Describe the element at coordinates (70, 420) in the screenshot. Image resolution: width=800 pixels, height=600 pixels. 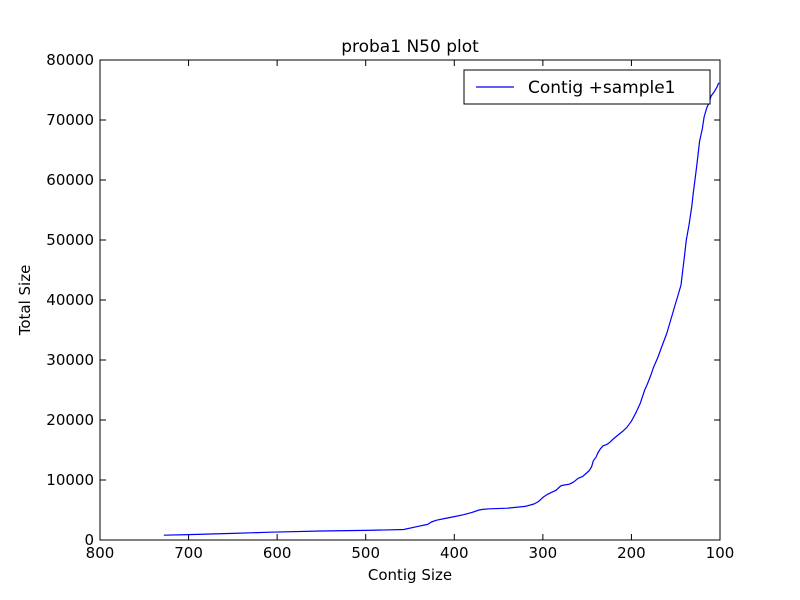
I see `y-tick-label: 20000` at that location.